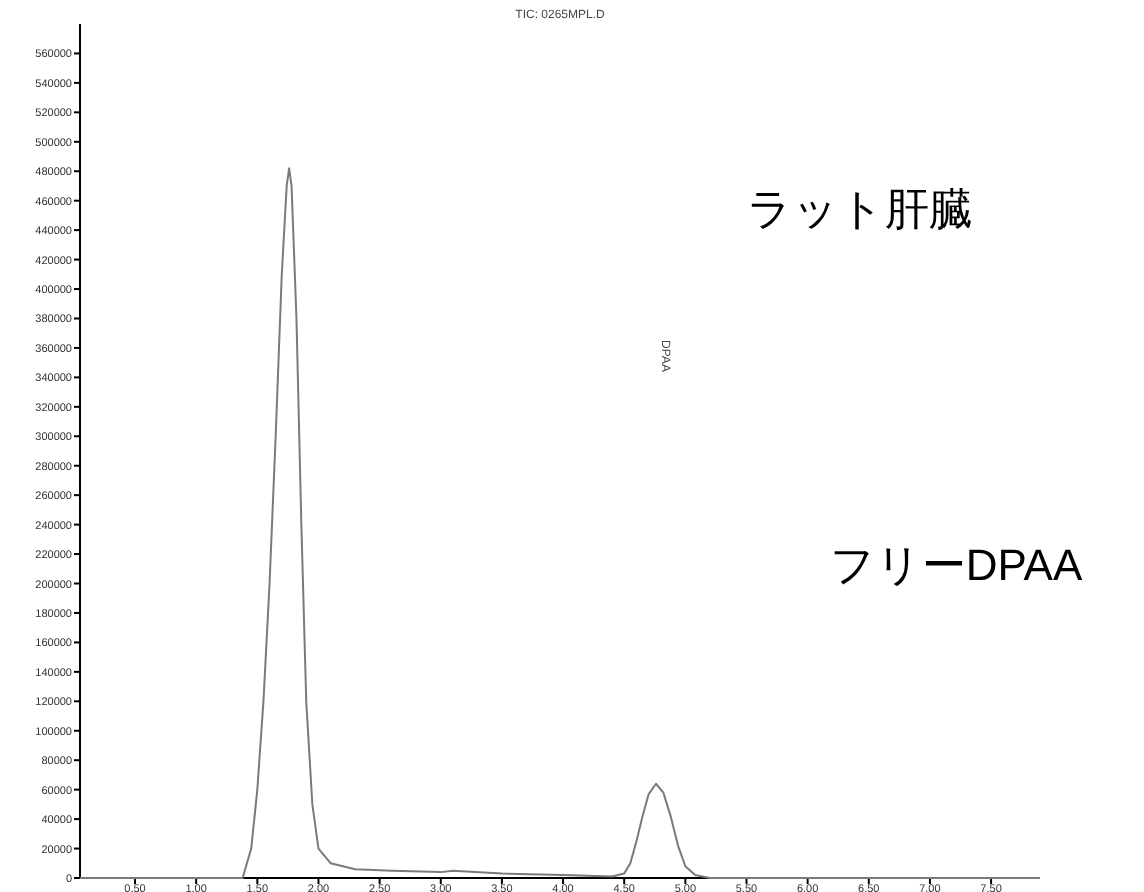 The height and width of the screenshot is (892, 1144). What do you see at coordinates (860, 209) in the screenshot?
I see `annotation: ラット肝臓` at bounding box center [860, 209].